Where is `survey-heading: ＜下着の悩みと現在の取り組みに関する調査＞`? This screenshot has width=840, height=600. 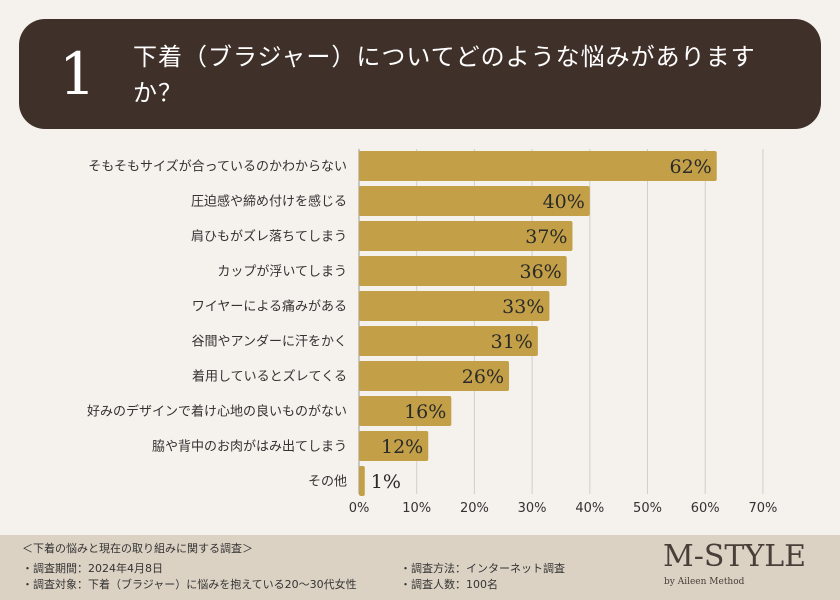 survey-heading: ＜下着の悩みと現在の取り組みに関する調査＞ is located at coordinates (137, 548).